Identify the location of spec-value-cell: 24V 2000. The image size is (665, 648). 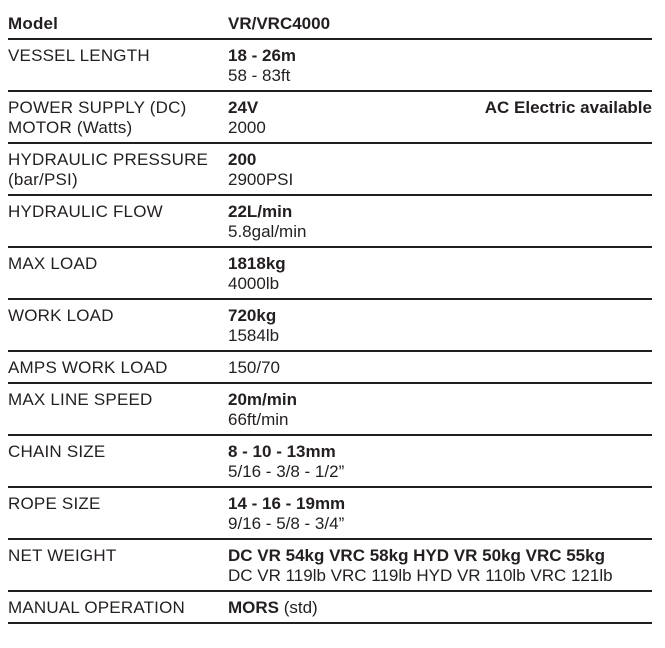
(356, 118).